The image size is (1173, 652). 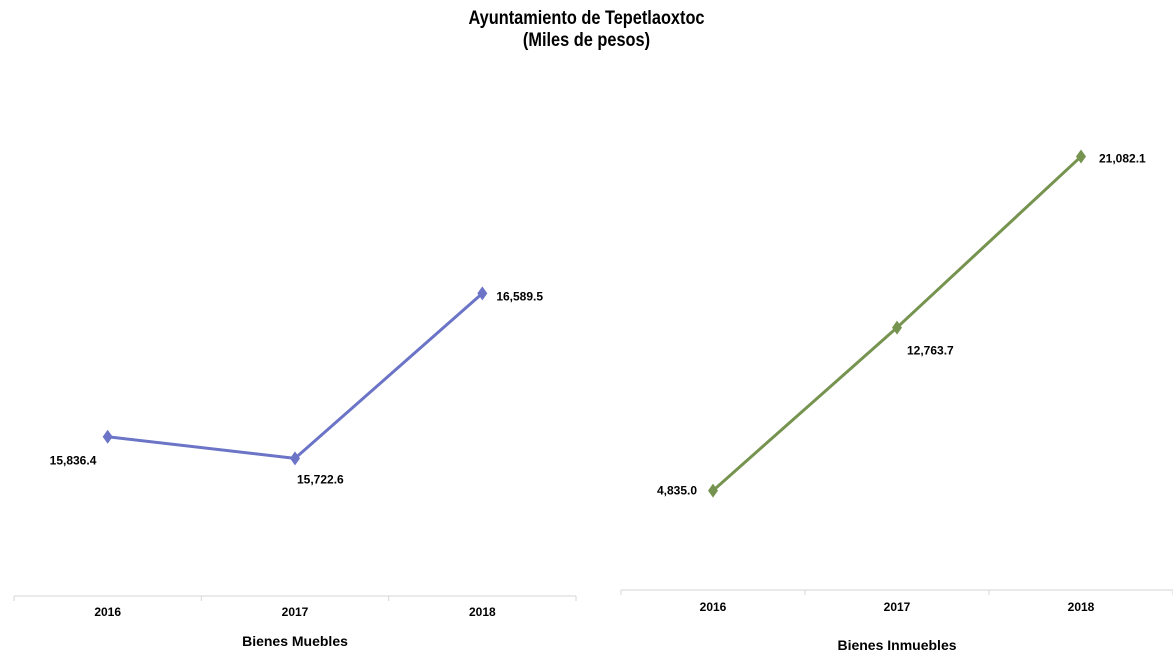 I want to click on chart-title: Ayuntamiento de Tepetlaoxtoc, so click(x=586, y=18).